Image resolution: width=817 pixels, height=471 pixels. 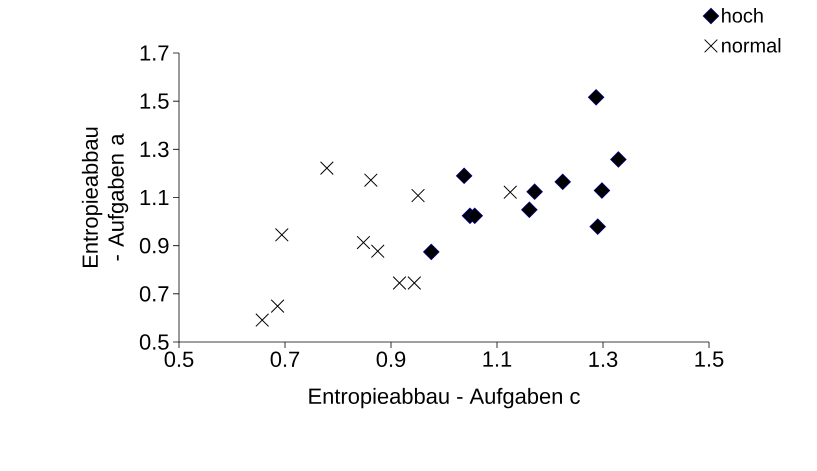 What do you see at coordinates (105, 197) in the screenshot?
I see `y-axis-title: Entropieabbau - Aufgaben a` at bounding box center [105, 197].